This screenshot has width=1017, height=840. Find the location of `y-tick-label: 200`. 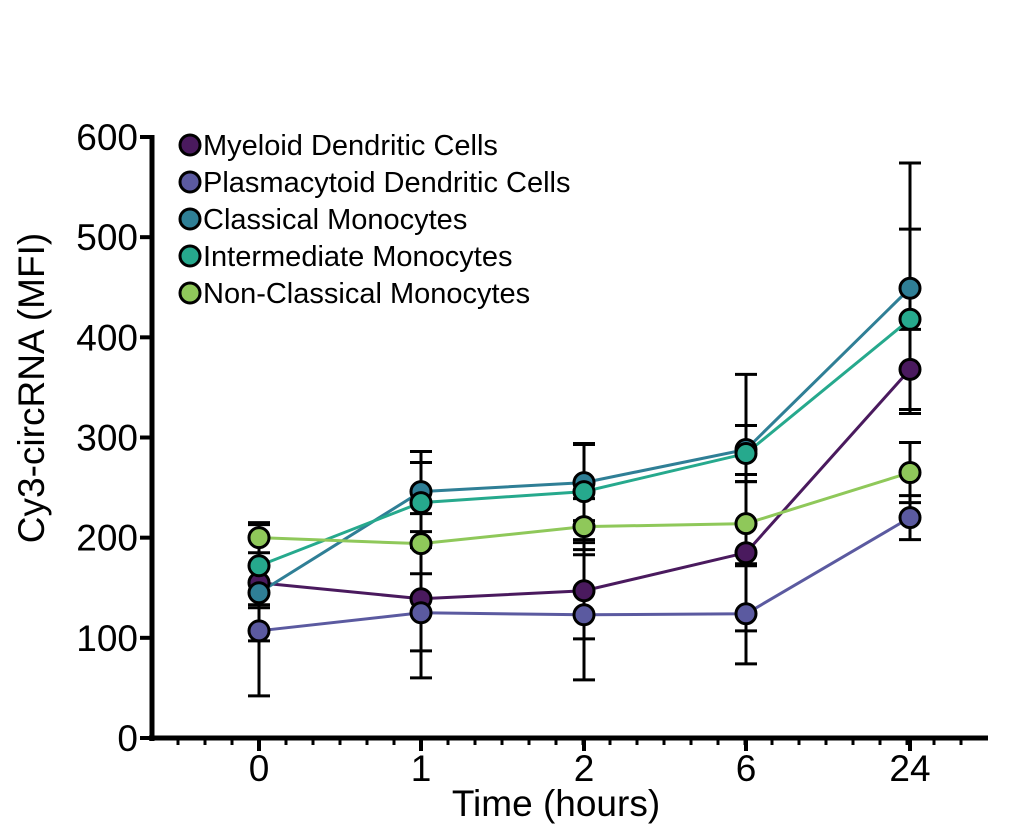

y-tick-label: 200 is located at coordinates (107, 538).